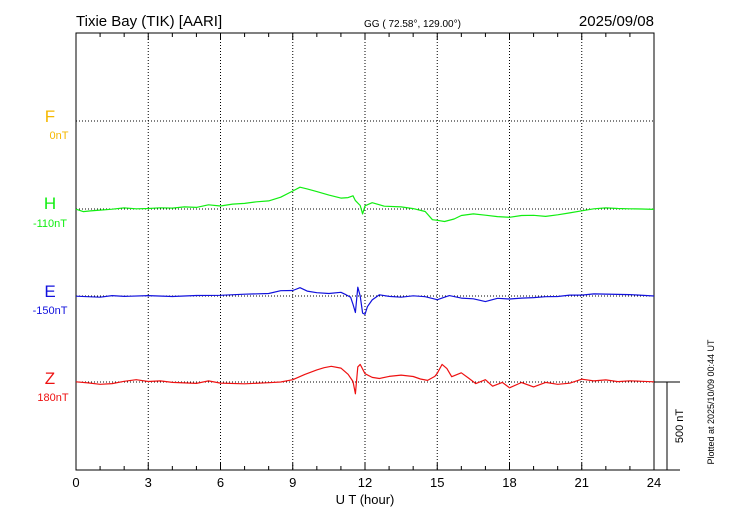 The height and width of the screenshot is (520, 730). Describe the element at coordinates (292, 482) in the screenshot. I see `x-tick-label: 9` at that location.